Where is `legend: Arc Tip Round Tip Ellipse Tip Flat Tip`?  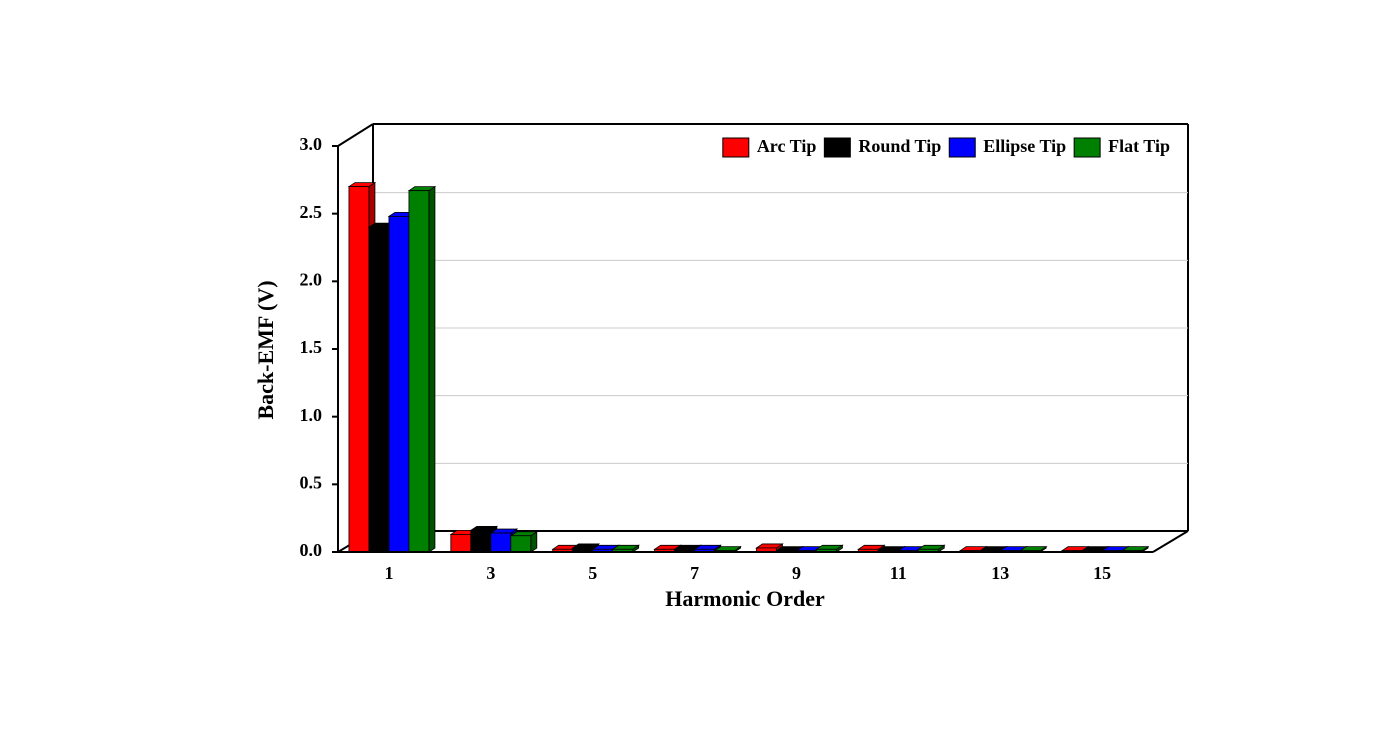
legend: Arc Tip Round Tip Ellipse Tip Flat Tip is located at coordinates (946, 147).